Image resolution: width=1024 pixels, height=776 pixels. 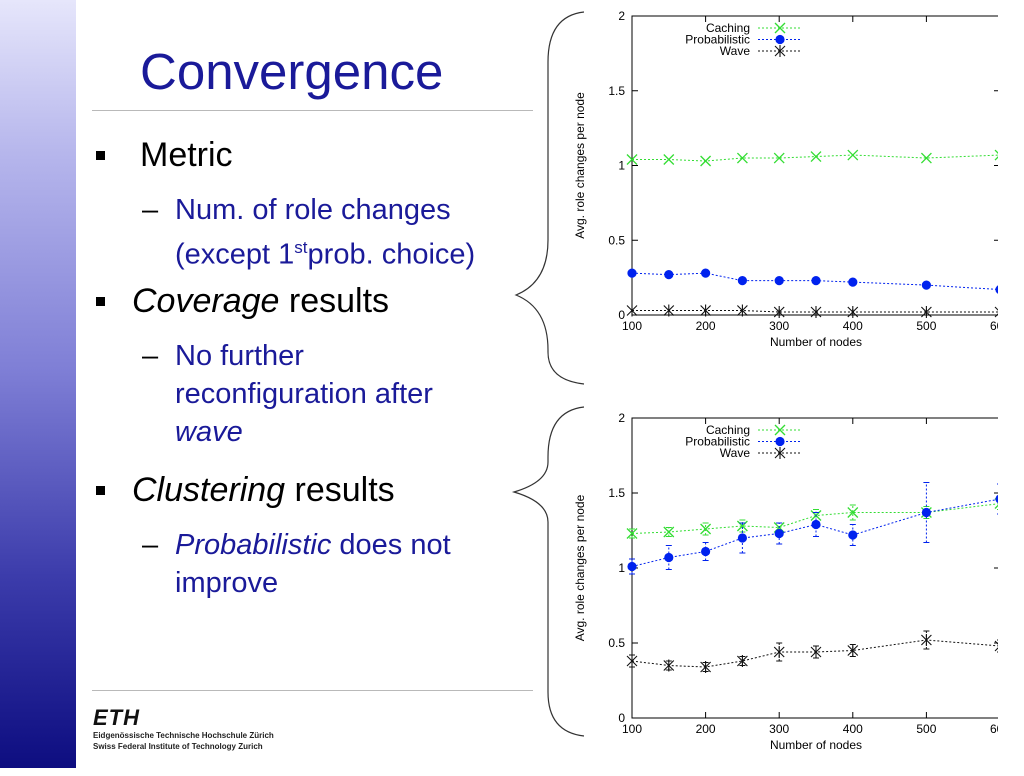 I want to click on y-tick-label: 1, so click(x=621, y=166).